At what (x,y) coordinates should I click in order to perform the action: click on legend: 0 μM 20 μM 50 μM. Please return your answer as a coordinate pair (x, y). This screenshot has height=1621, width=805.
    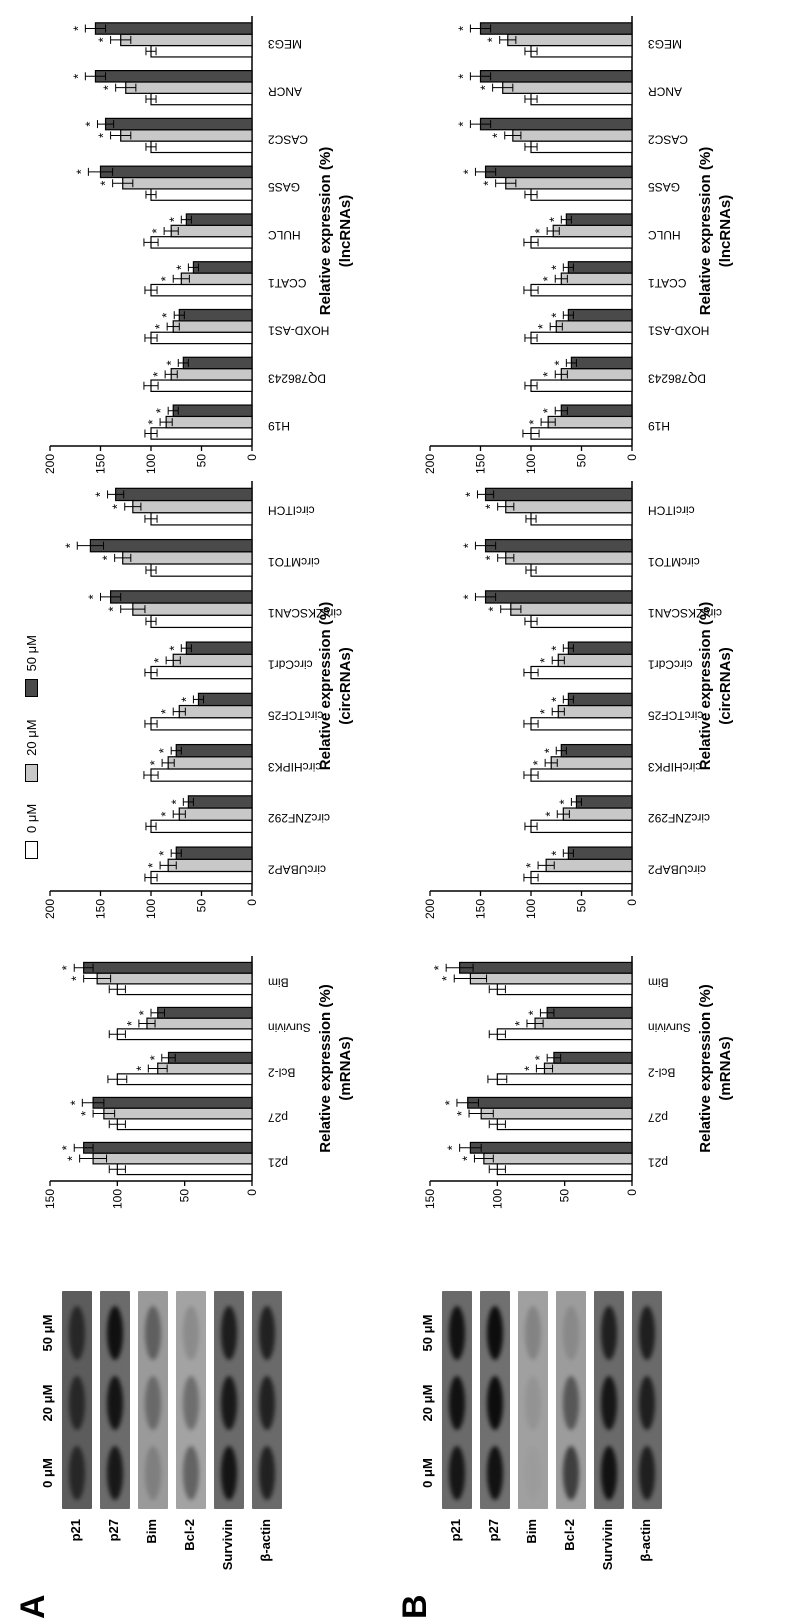
    Looking at the image, I should click on (31, 747).